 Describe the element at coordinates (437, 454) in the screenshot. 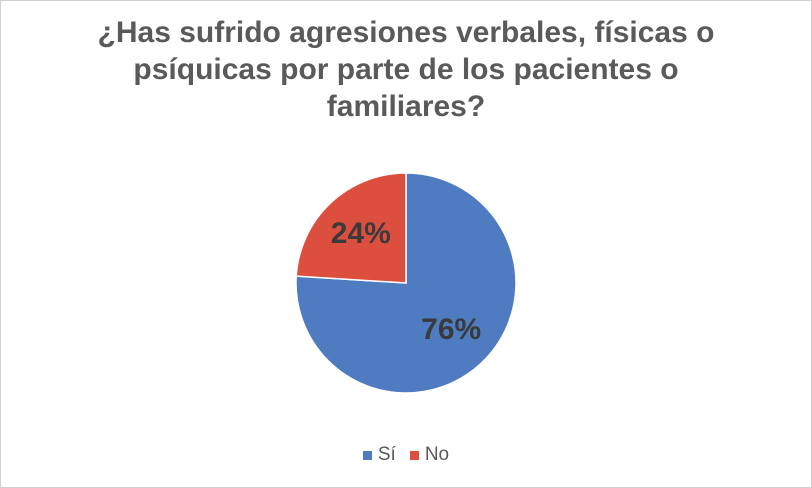

I see `legend-label: No` at that location.